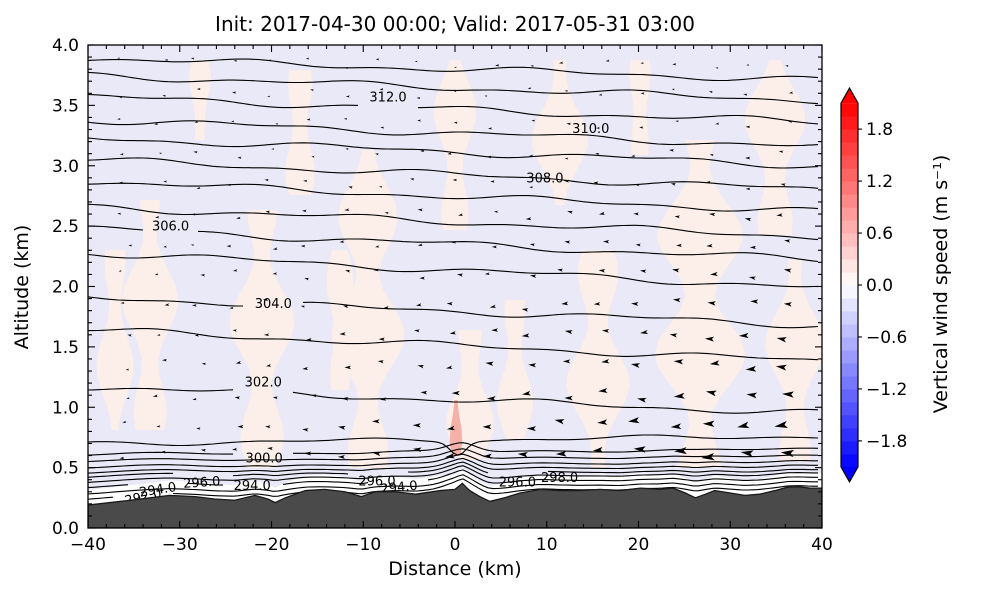  Describe the element at coordinates (170, 227) in the screenshot. I see `contour-label: 306.0` at that location.